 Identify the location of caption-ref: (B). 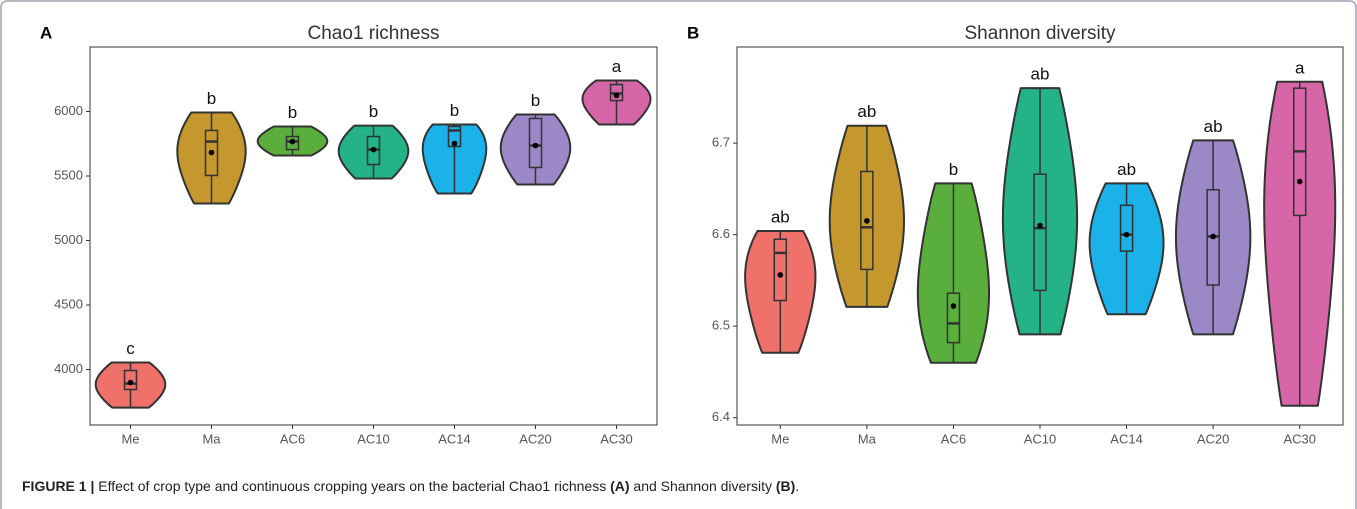
(785, 486).